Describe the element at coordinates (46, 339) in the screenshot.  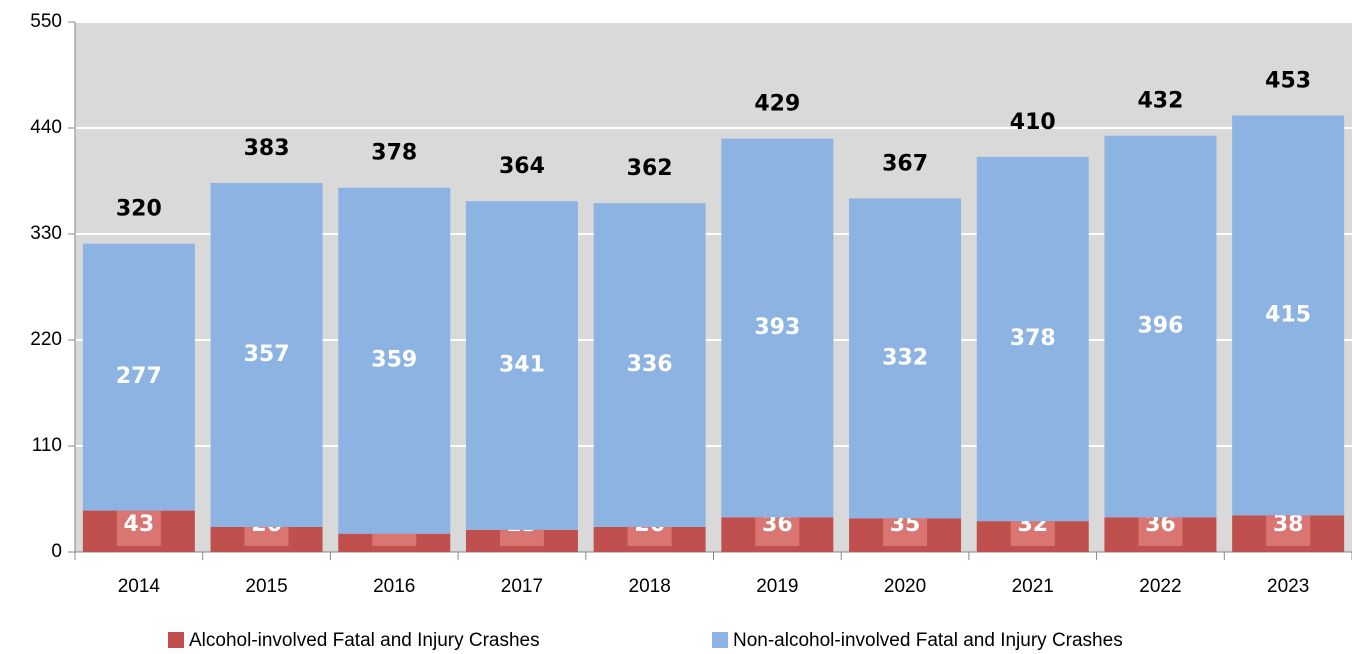
I see `y-tick-label: 220` at that location.